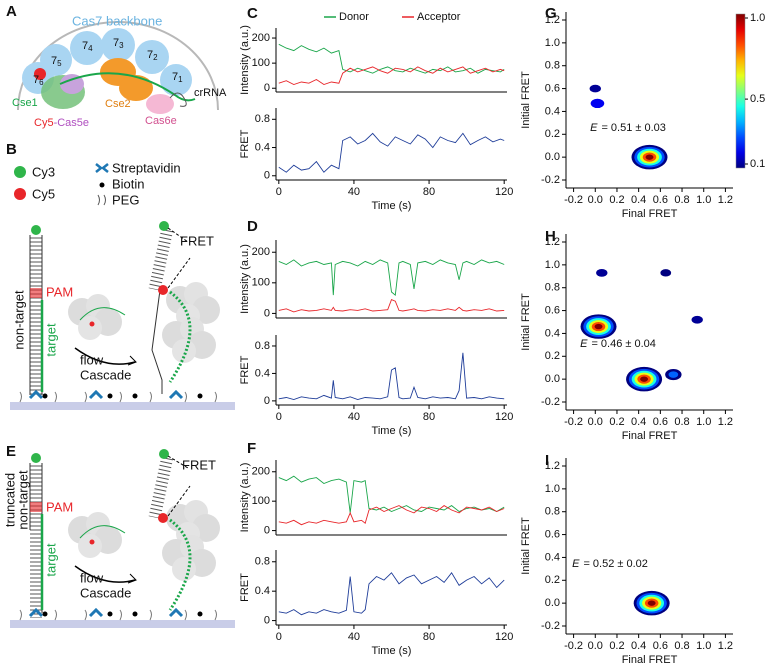 The image size is (771, 666). I want to click on y-tick-label: 0.6, so click(552, 534).